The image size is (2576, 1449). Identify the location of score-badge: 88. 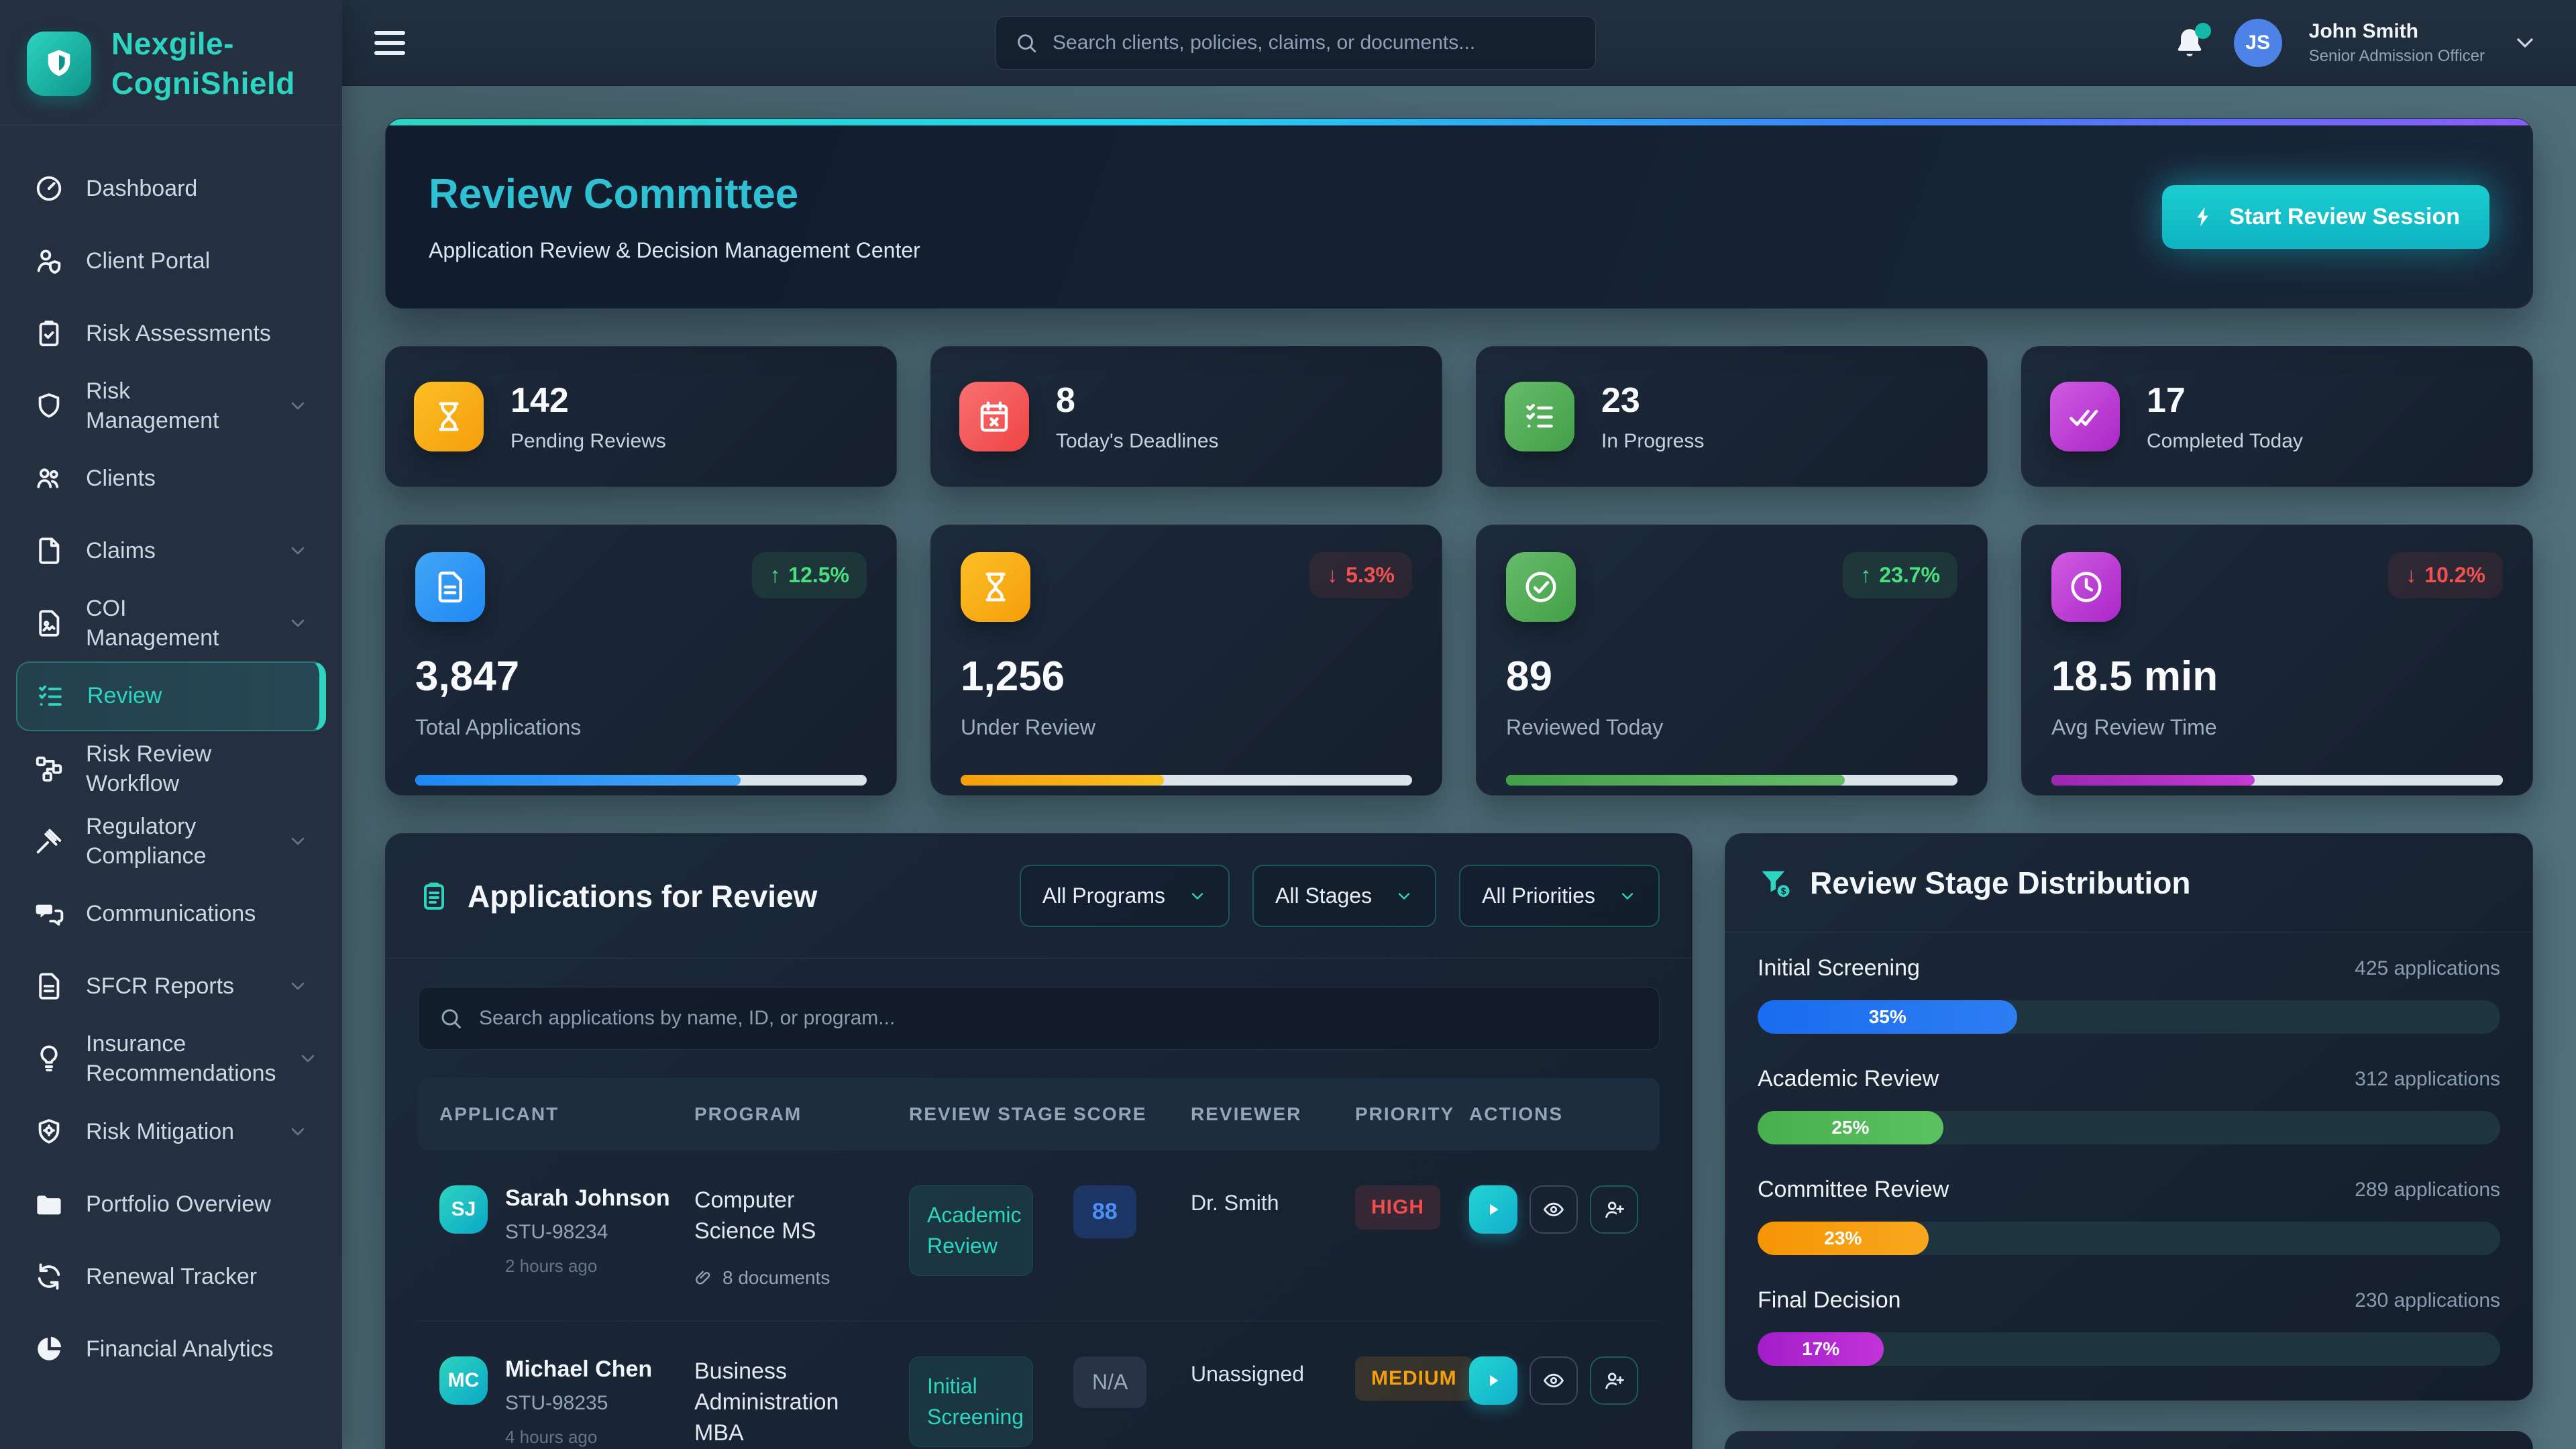
(1104, 1211).